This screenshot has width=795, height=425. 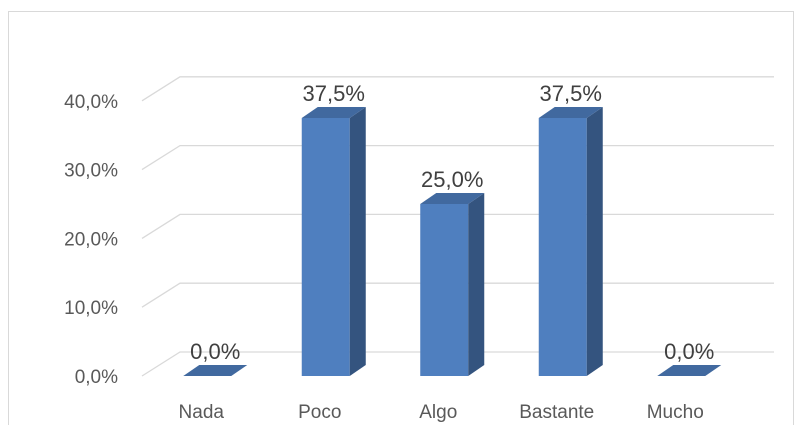 What do you see at coordinates (319, 412) in the screenshot?
I see `category-label: Poco` at bounding box center [319, 412].